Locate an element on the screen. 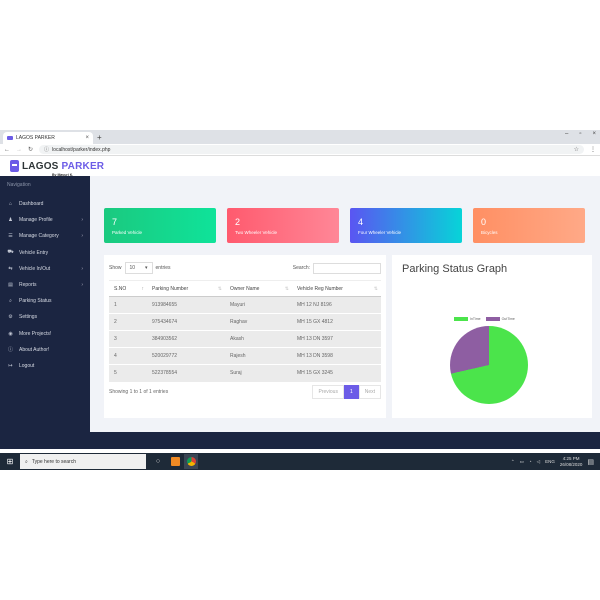  app-header: LAGOS PARKER By Mayuri K. is located at coordinates (300, 166).